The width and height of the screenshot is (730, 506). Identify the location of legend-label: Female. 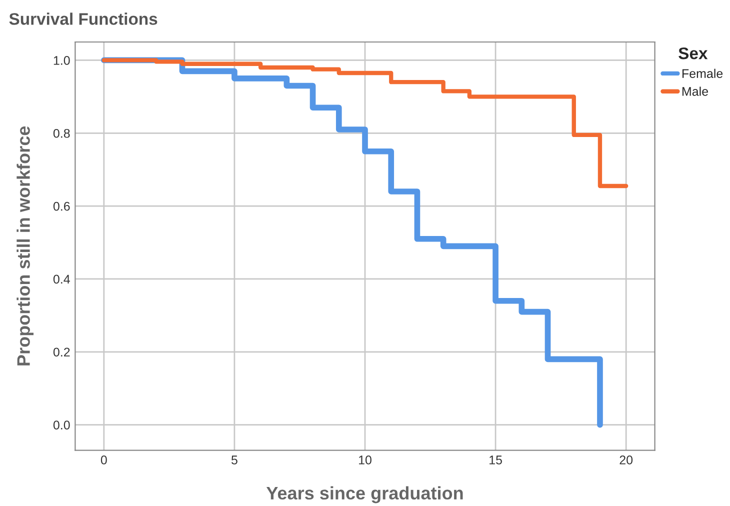
(702, 73).